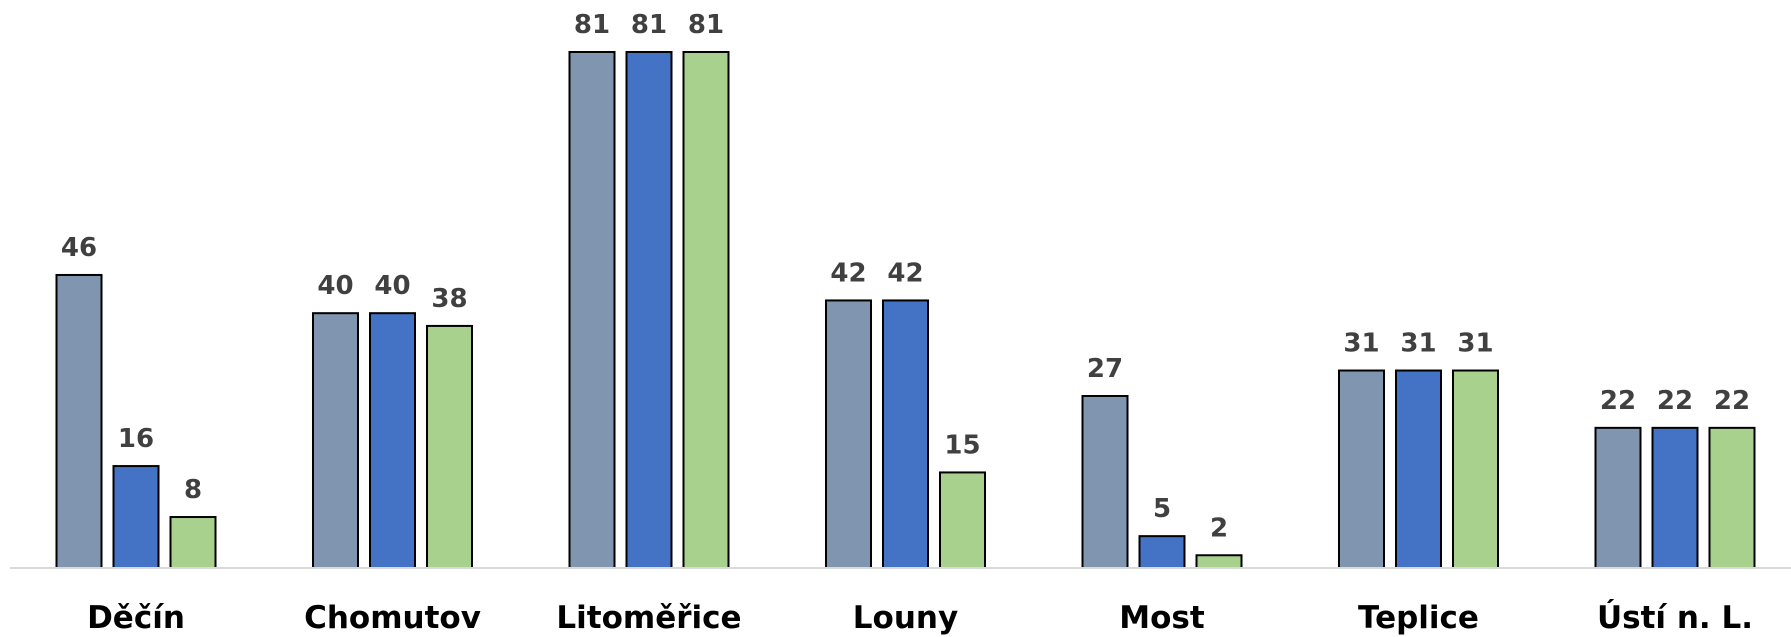  Describe the element at coordinates (1162, 618) in the screenshot. I see `category-label: Most` at that location.